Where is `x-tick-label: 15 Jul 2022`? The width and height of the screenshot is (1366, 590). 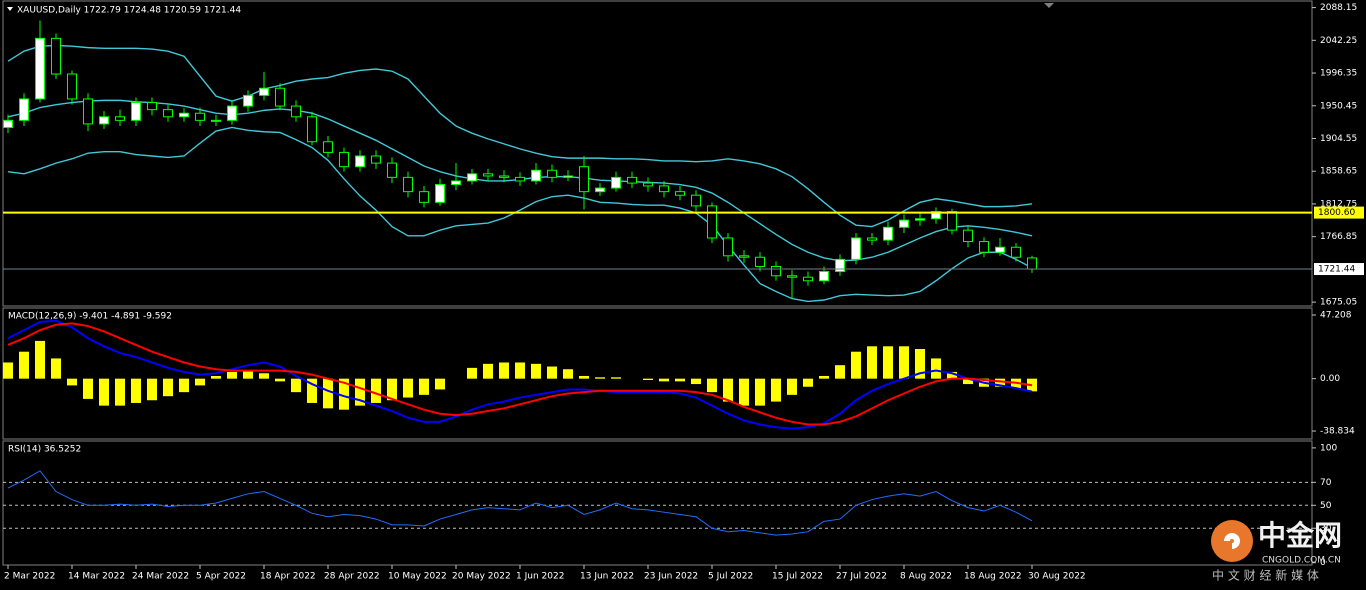
x-tick-label: 15 Jul 2022 is located at coordinates (797, 577).